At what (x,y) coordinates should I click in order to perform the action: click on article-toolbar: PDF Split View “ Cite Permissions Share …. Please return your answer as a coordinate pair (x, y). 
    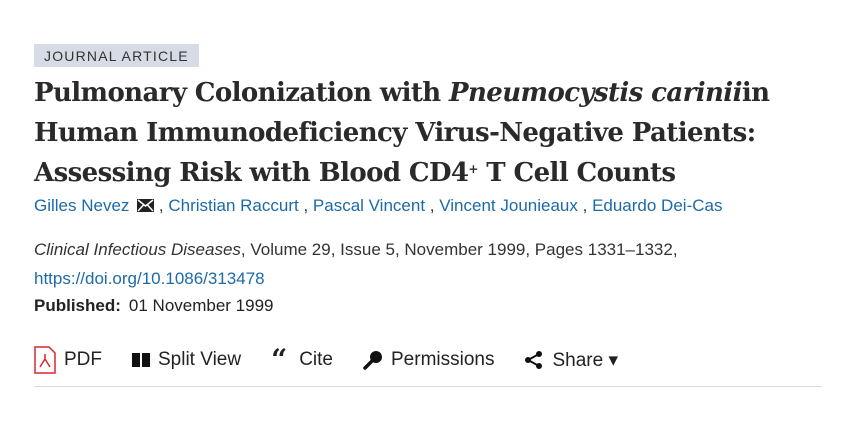
    Looking at the image, I should click on (429, 360).